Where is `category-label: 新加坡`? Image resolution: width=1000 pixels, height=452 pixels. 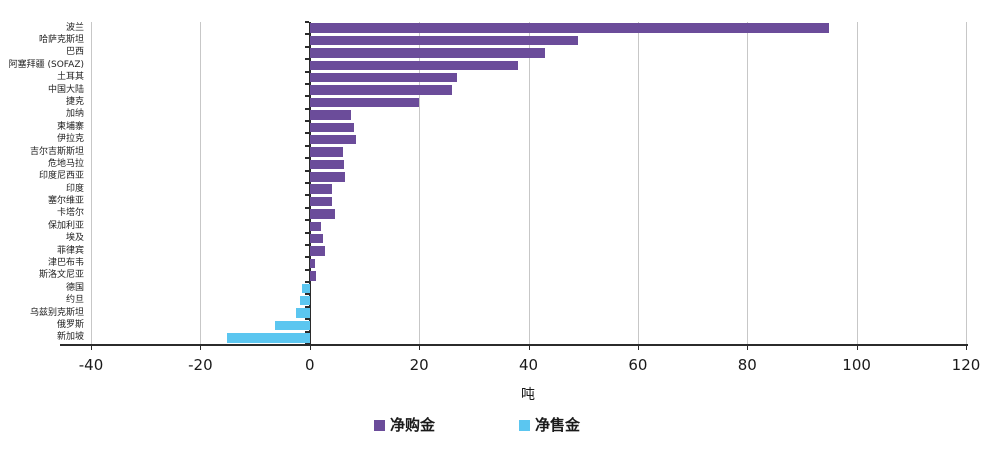
category-label: 新加坡 is located at coordinates (70, 337).